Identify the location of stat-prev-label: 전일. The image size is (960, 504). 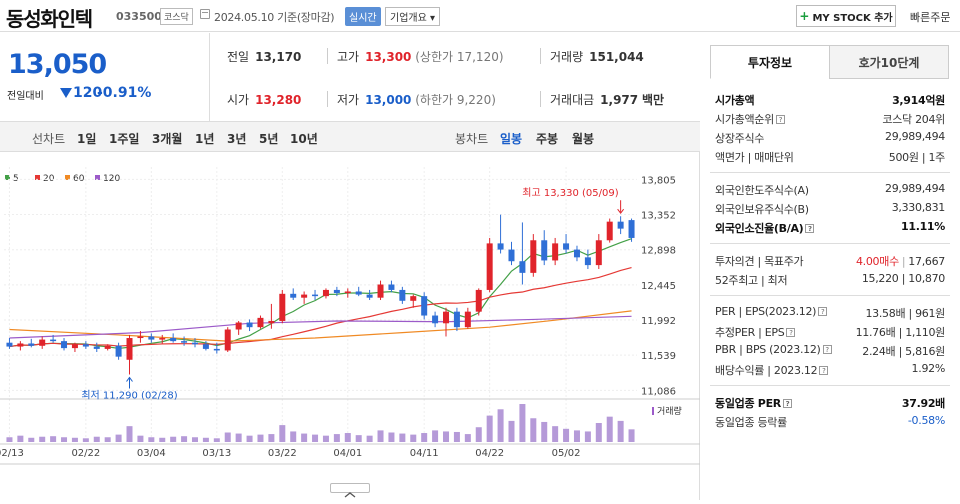
(238, 57).